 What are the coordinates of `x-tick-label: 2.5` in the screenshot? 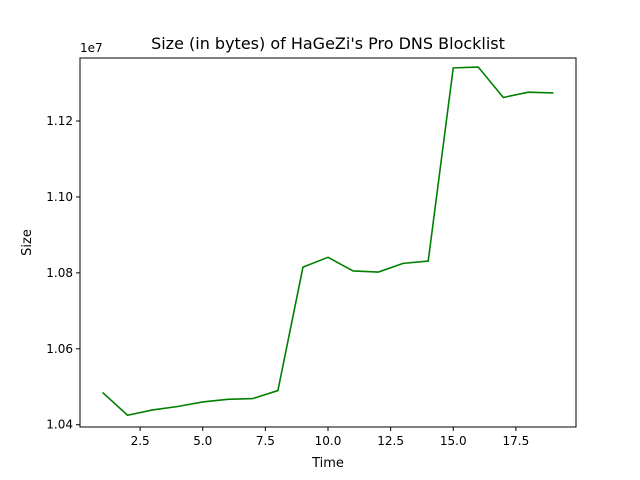 It's located at (140, 441).